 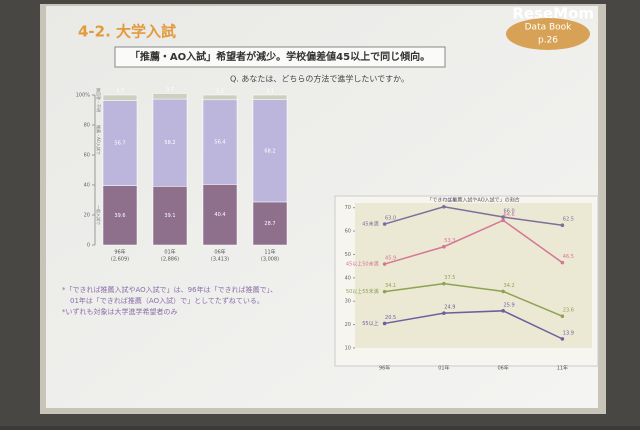 I want to click on badge-text: p.26, so click(x=548, y=41).